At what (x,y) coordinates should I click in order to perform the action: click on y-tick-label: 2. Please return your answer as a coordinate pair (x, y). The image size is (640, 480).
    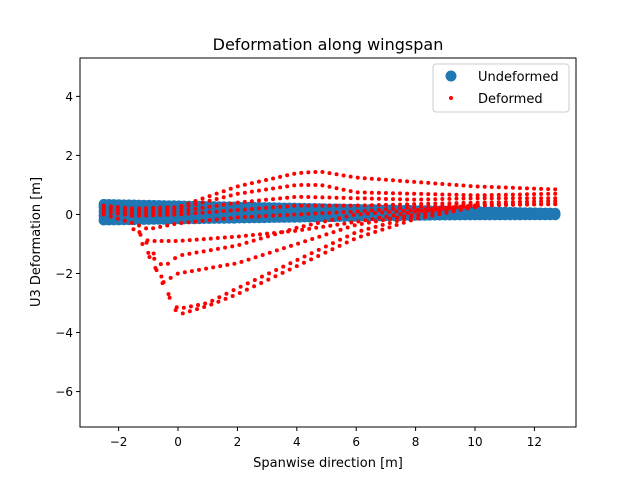
    Looking at the image, I should click on (69, 156).